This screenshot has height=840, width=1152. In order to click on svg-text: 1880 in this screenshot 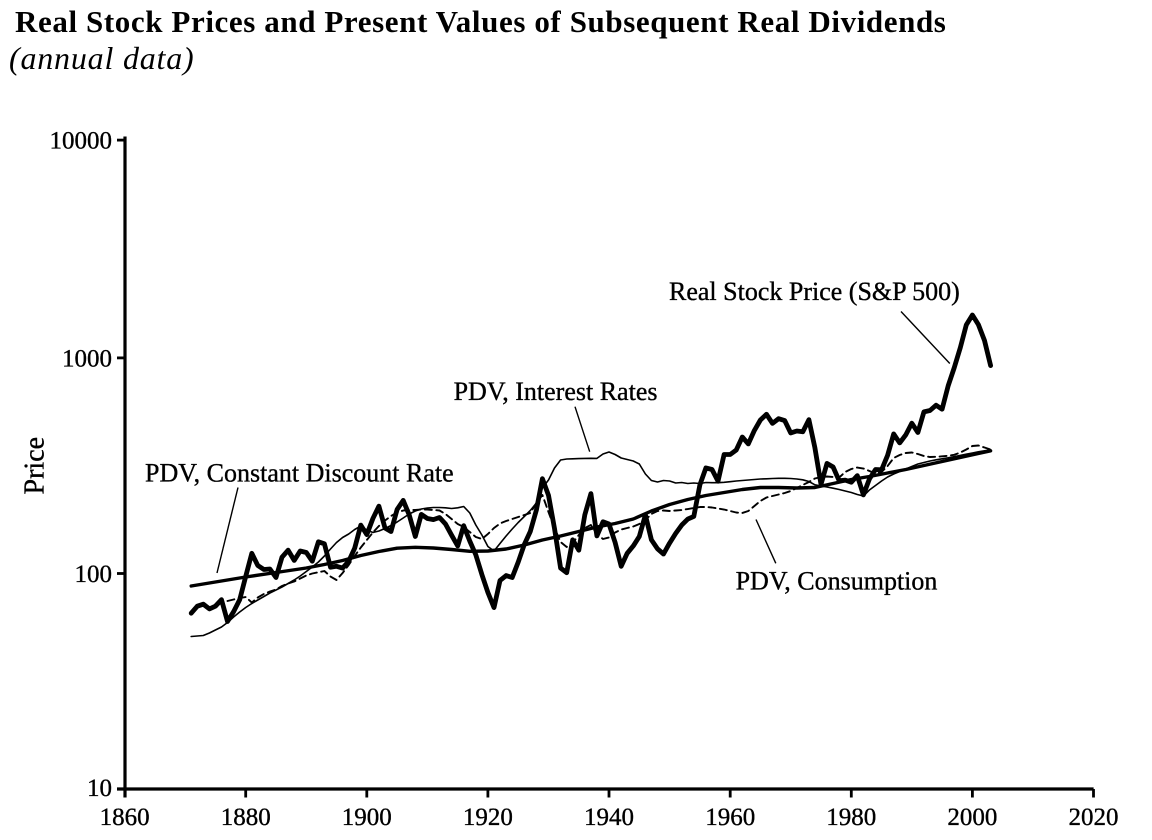, I will do `click(246, 817)`.